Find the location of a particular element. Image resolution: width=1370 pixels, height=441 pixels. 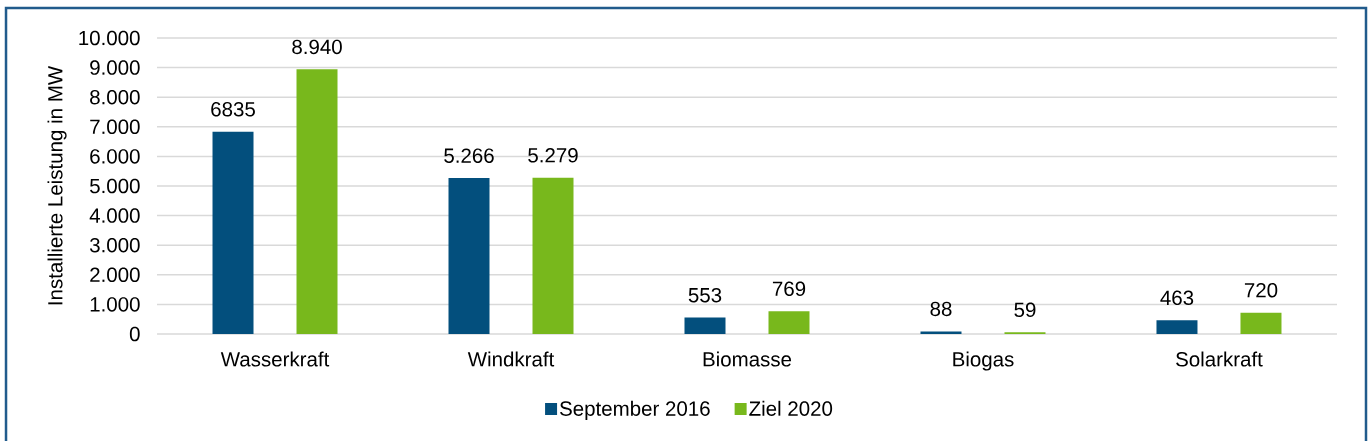

x-tick-label: Biogas is located at coordinates (983, 361).